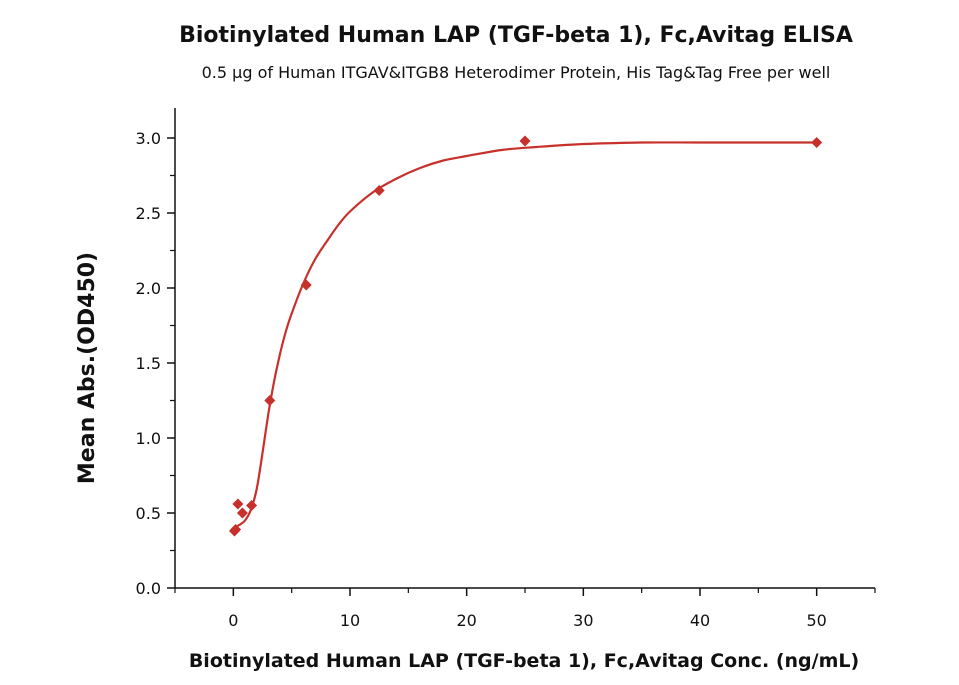  Describe the element at coordinates (148, 213) in the screenshot. I see `y-tick-label: 2.5` at that location.